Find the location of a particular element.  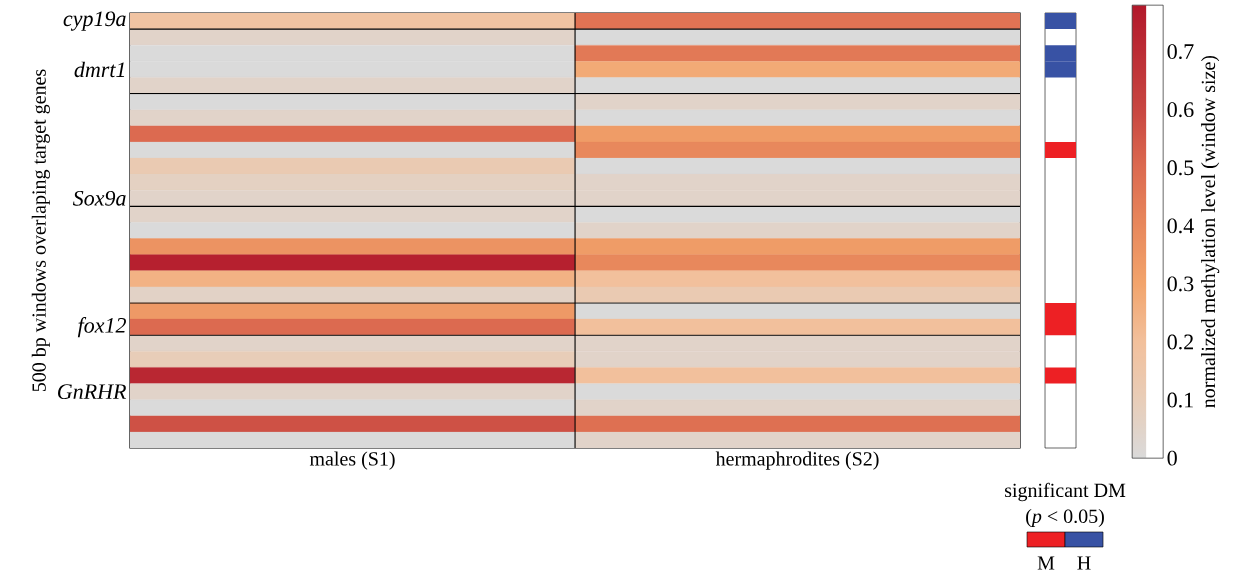

y-tick-label: dmrt1 is located at coordinates (99, 69).